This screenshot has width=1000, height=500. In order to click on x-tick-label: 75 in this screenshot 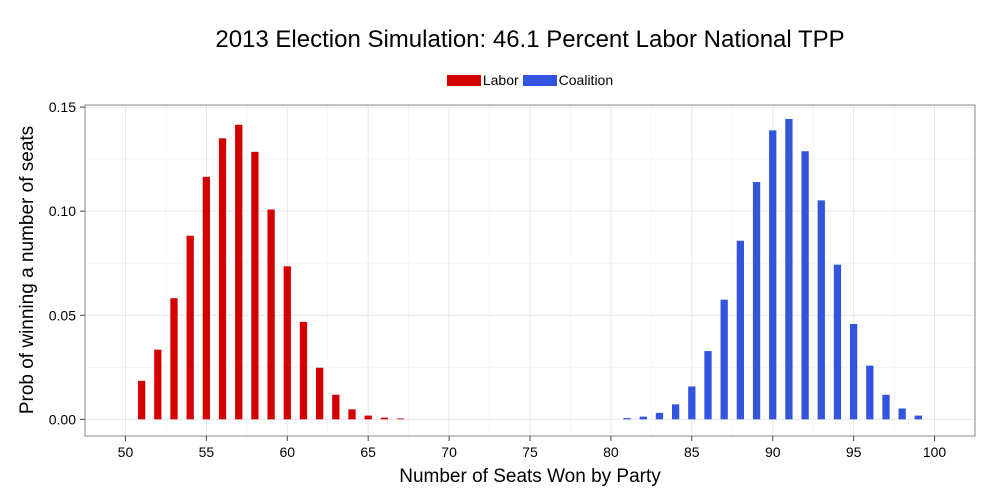, I will do `click(530, 452)`.